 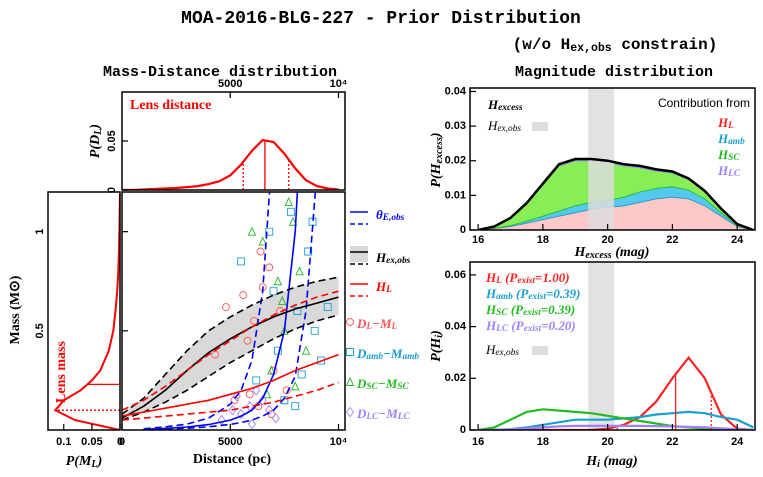 What do you see at coordinates (456, 91) in the screenshot?
I see `y-tick-label: 0.04` at bounding box center [456, 91].